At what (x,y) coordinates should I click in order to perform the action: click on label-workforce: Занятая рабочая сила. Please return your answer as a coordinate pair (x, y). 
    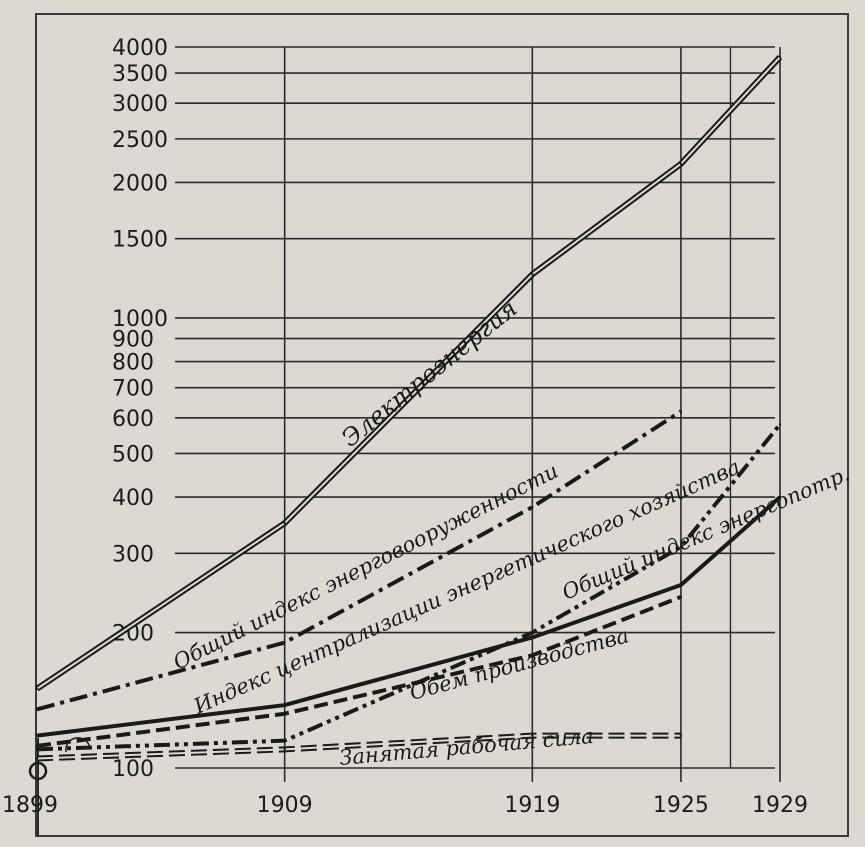
    Looking at the image, I should click on (466, 747).